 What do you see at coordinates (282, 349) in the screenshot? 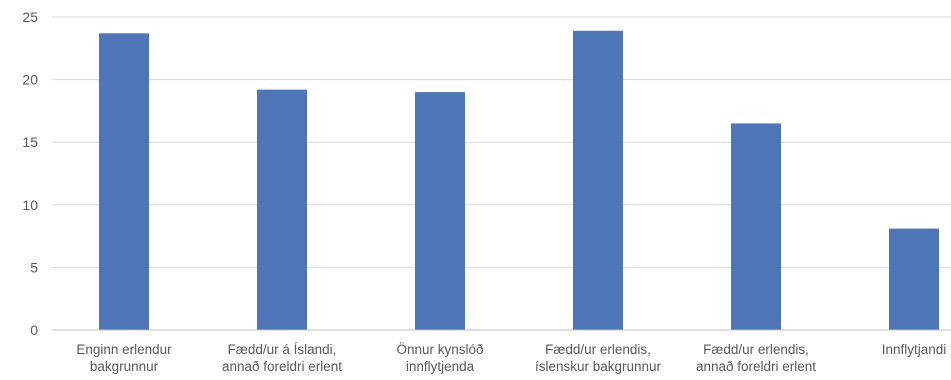
I see `x-tick-label: Fædd/ur á Íslandi,` at bounding box center [282, 349].